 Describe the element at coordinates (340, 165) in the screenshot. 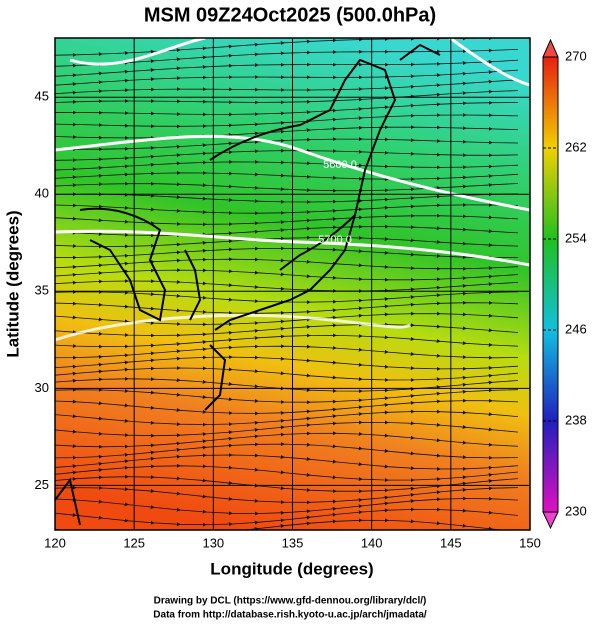

I see `contour-label: 5600.0` at that location.